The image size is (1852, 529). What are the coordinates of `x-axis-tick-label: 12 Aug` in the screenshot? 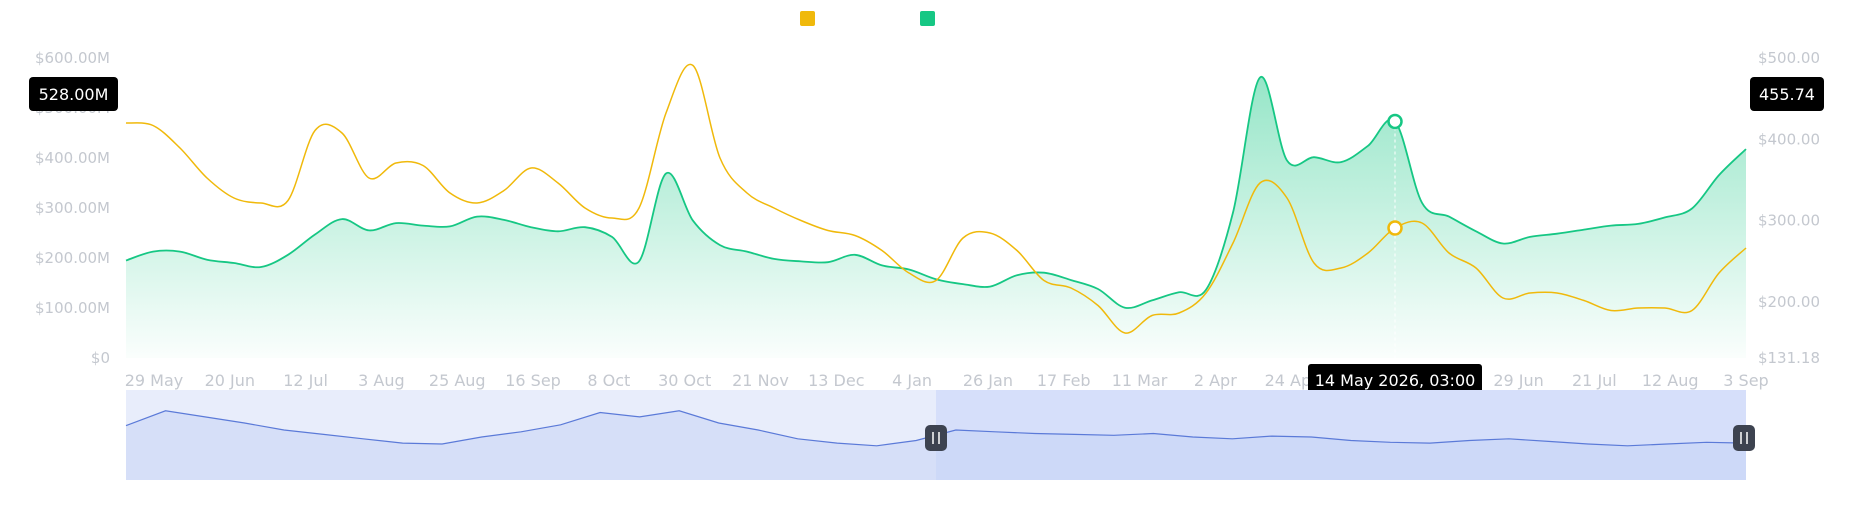 It's located at (1670, 380).